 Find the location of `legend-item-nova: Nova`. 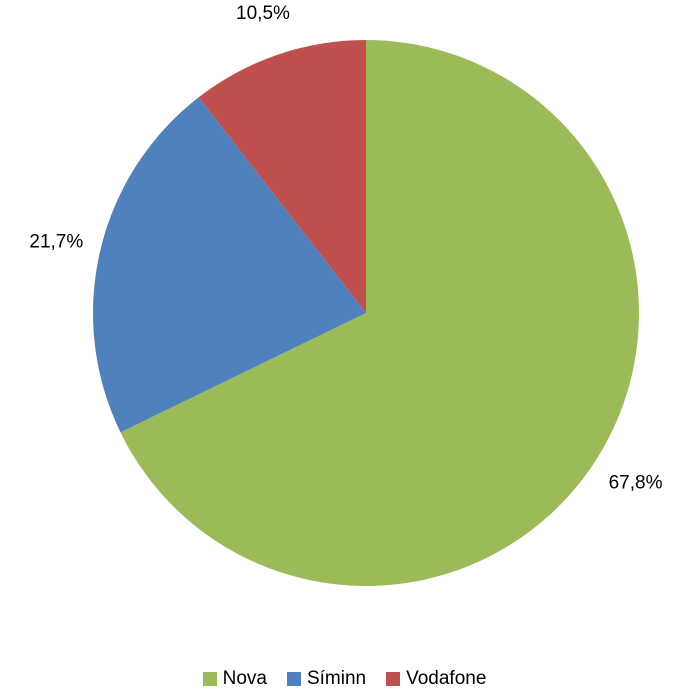

legend-item-nova: Nova is located at coordinates (234, 679).